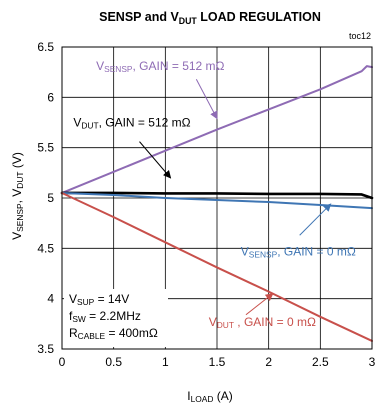  Describe the element at coordinates (268, 362) in the screenshot. I see `x-tick-label: 2` at that location.